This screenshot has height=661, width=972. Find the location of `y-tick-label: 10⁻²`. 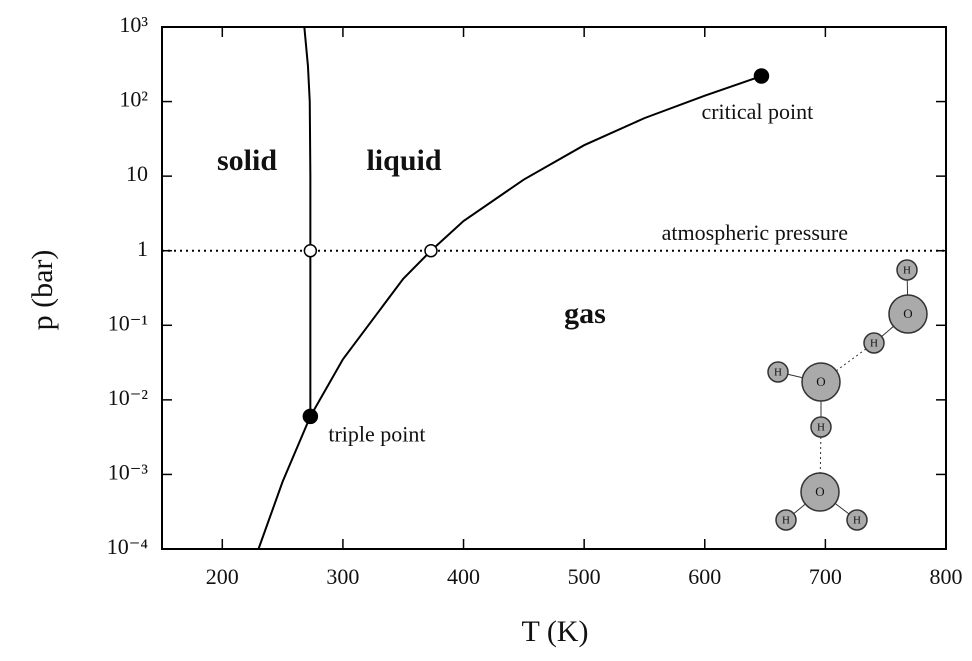

y-tick-label: 10⁻² is located at coordinates (128, 397).